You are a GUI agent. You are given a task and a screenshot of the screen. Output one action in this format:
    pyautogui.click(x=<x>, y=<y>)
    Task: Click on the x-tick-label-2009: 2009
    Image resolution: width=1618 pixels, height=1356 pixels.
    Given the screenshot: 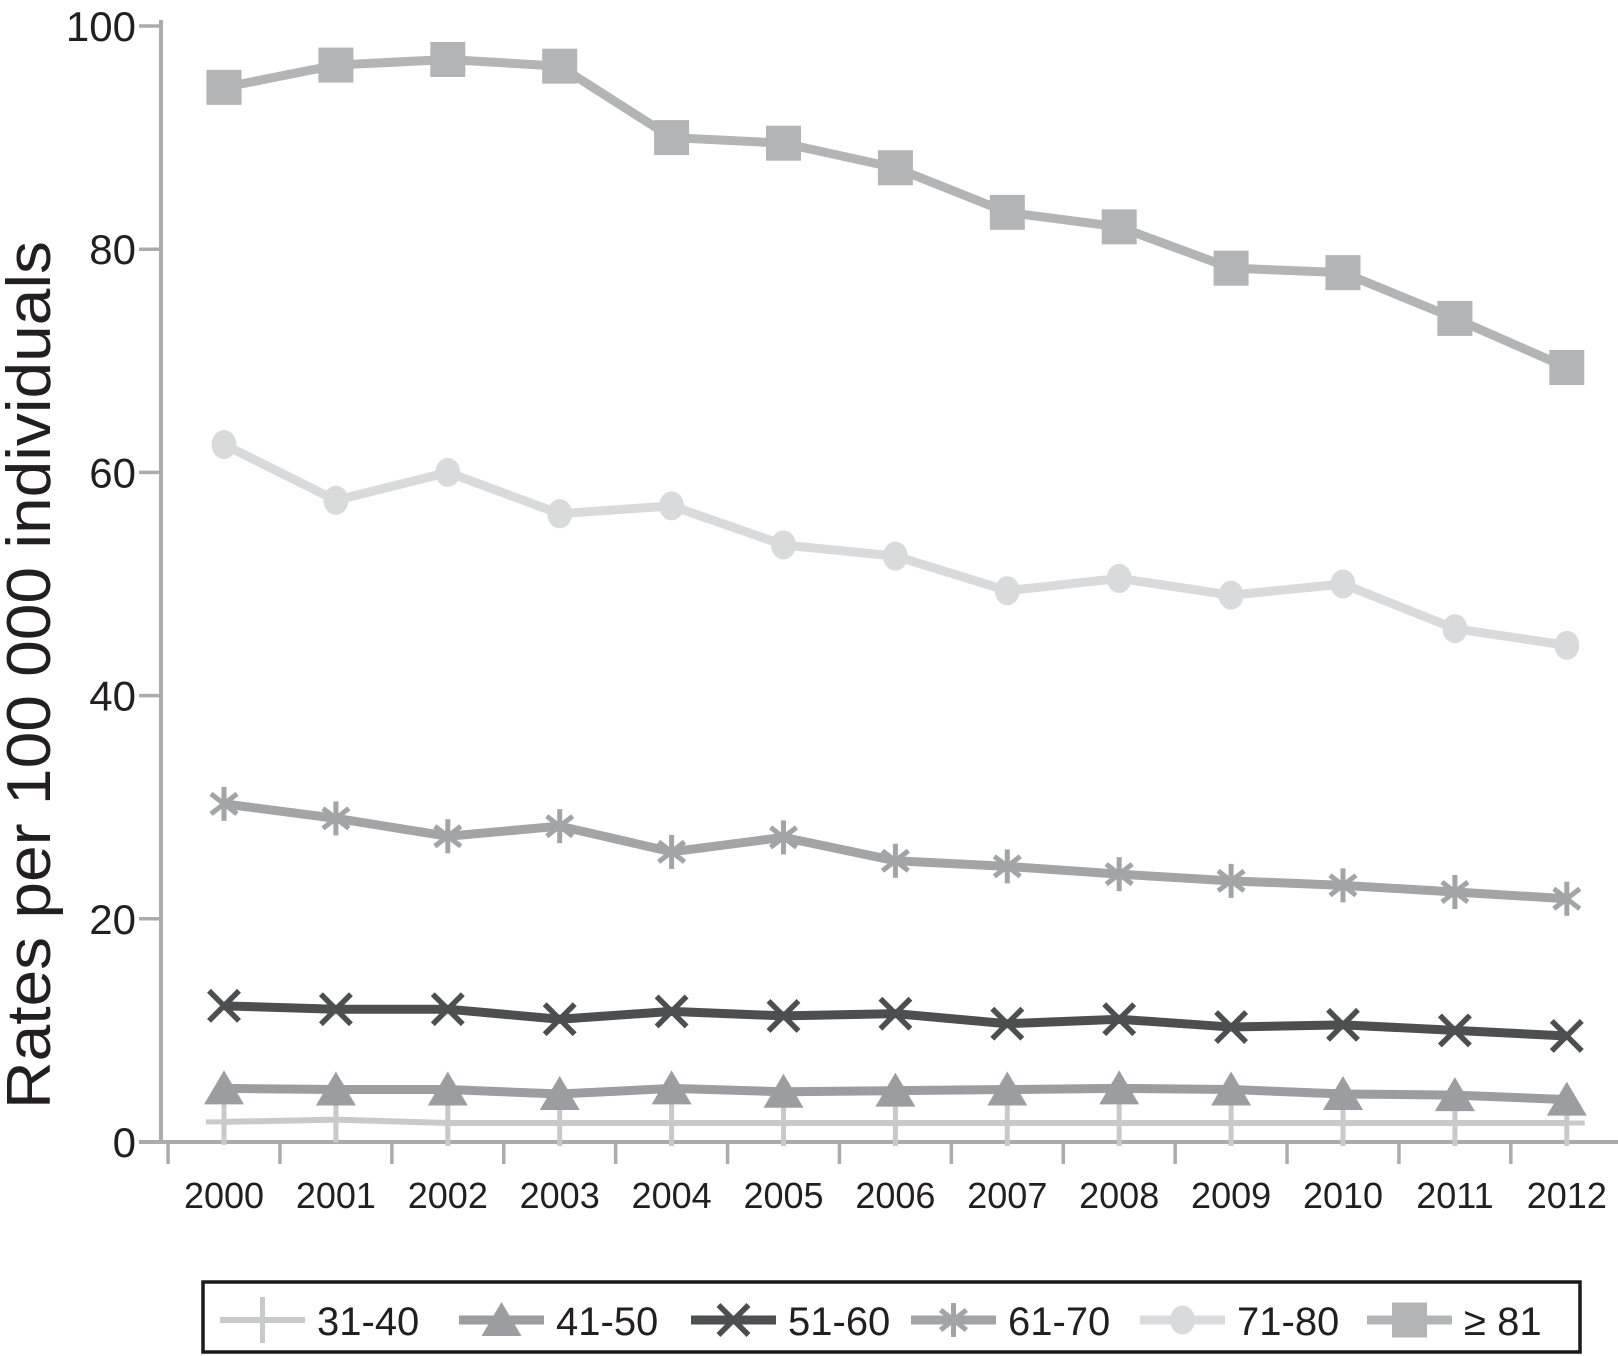 What is the action you would take?
    pyautogui.click(x=1231, y=1195)
    